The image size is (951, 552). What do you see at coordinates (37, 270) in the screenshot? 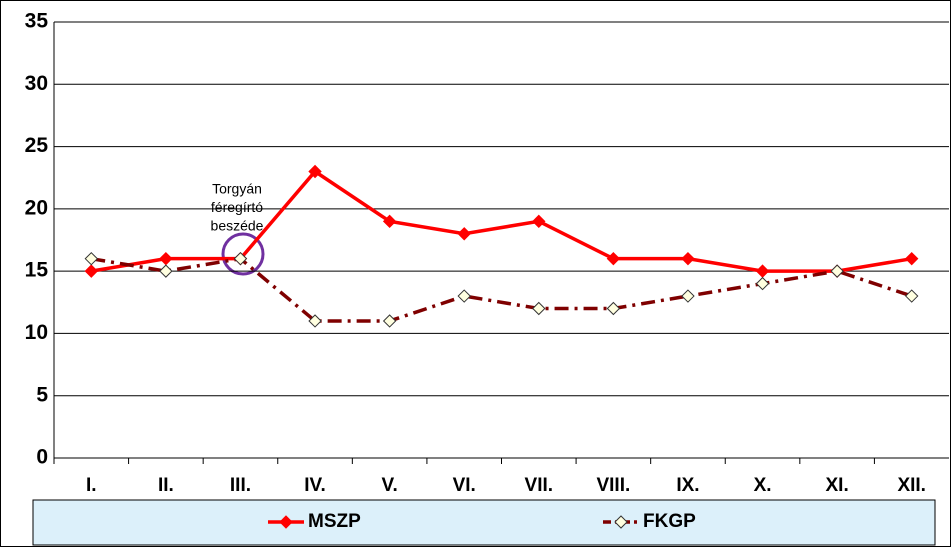
I see `y-tick-label: 15` at bounding box center [37, 270].